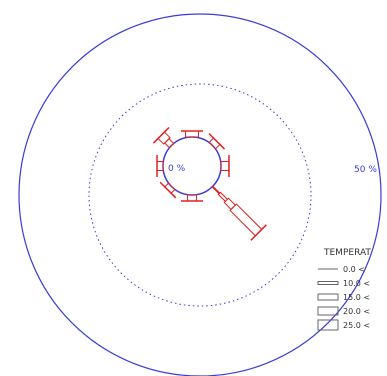 Image resolution: width=387 pixels, height=376 pixels. What do you see at coordinates (356, 311) in the screenshot?
I see `legend-label: 20.0 <` at bounding box center [356, 311].